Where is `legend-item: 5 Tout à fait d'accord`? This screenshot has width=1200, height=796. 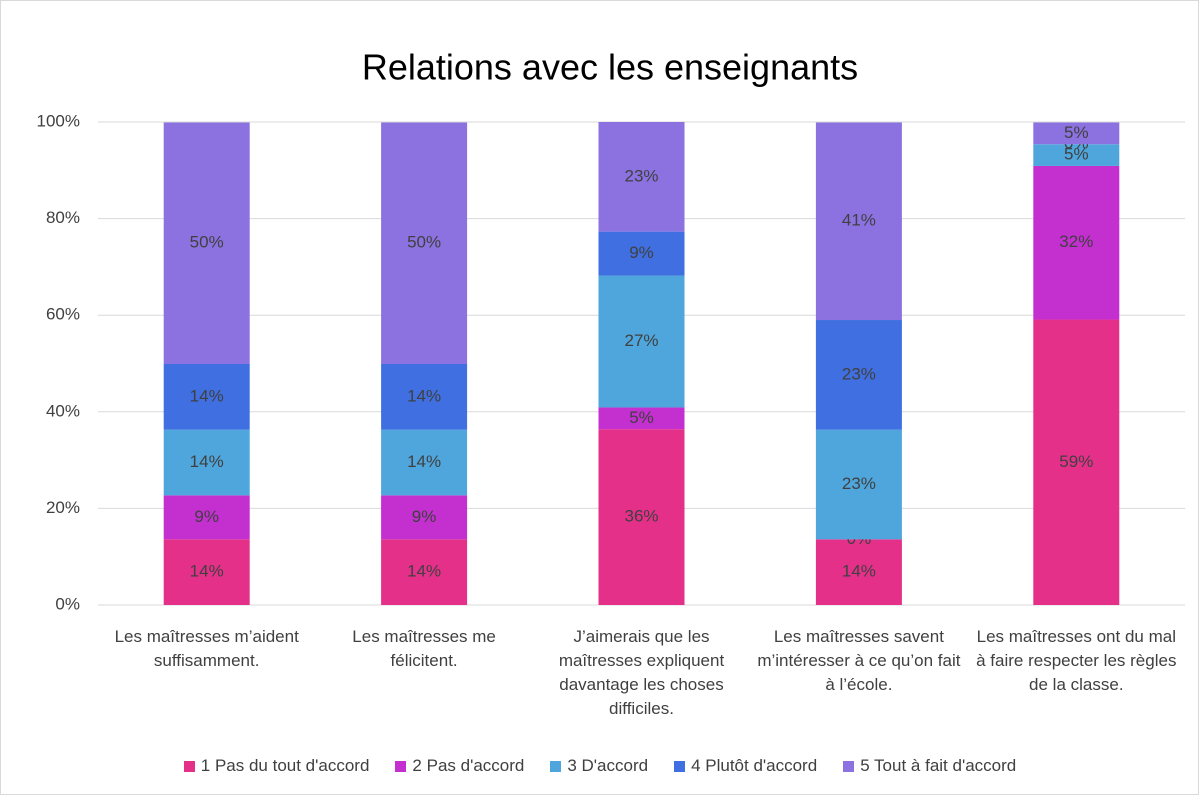
legend-item: 5 Tout à fait d'accord is located at coordinates (929, 766).